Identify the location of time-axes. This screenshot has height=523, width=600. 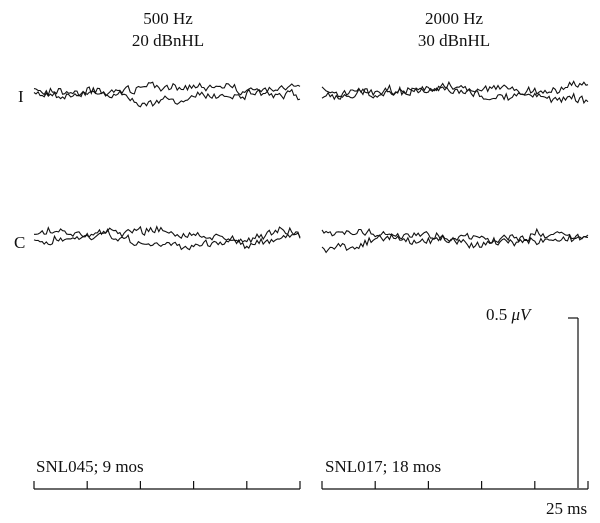
(311, 485).